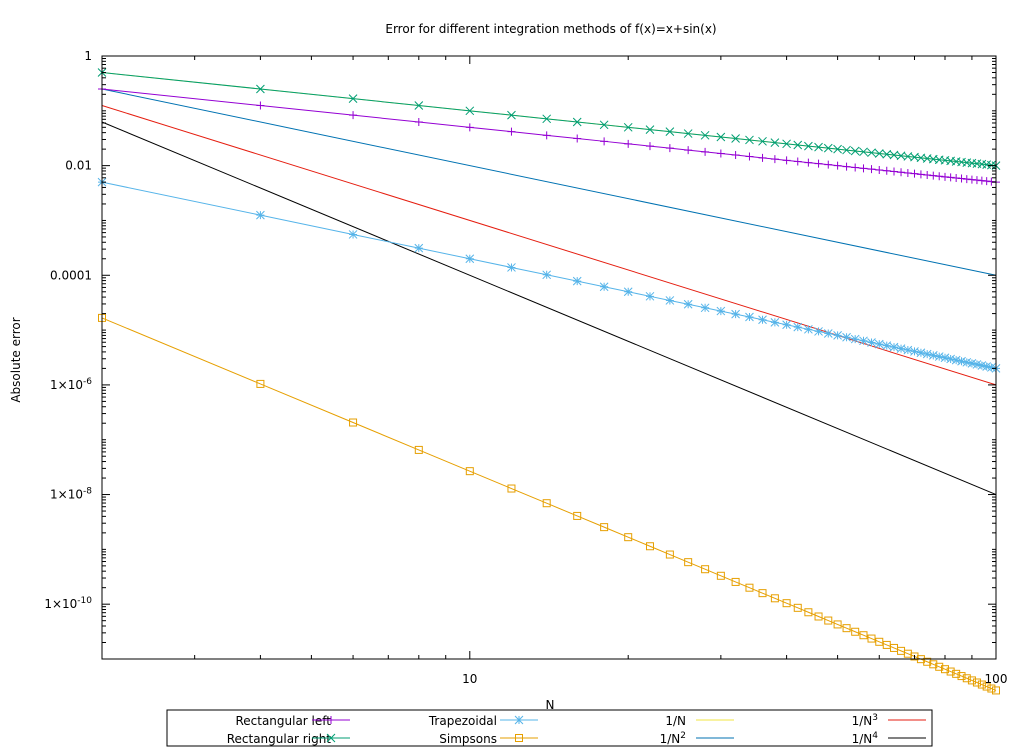 This screenshot has height=753, width=1020. What do you see at coordinates (549, 119) in the screenshot?
I see `series-line` at bounding box center [549, 119].